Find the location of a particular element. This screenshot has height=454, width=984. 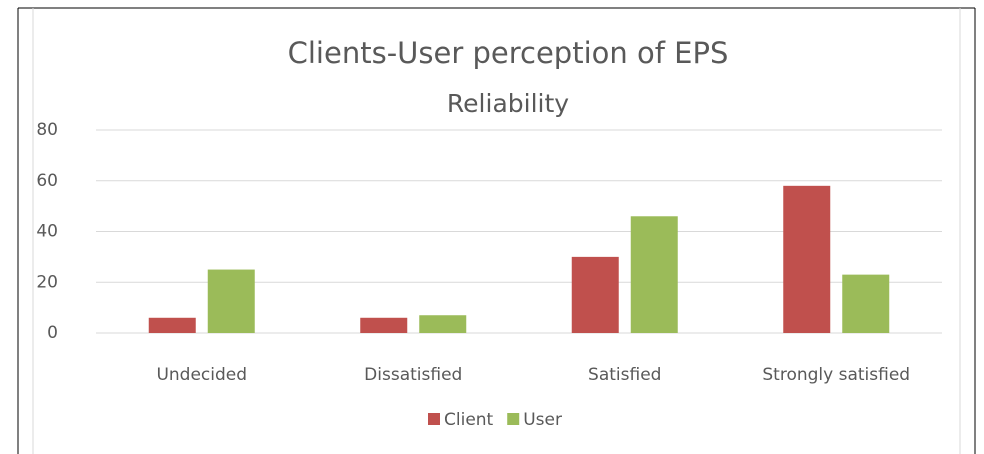

x-tick-label: Strongly satisfied is located at coordinates (836, 375).